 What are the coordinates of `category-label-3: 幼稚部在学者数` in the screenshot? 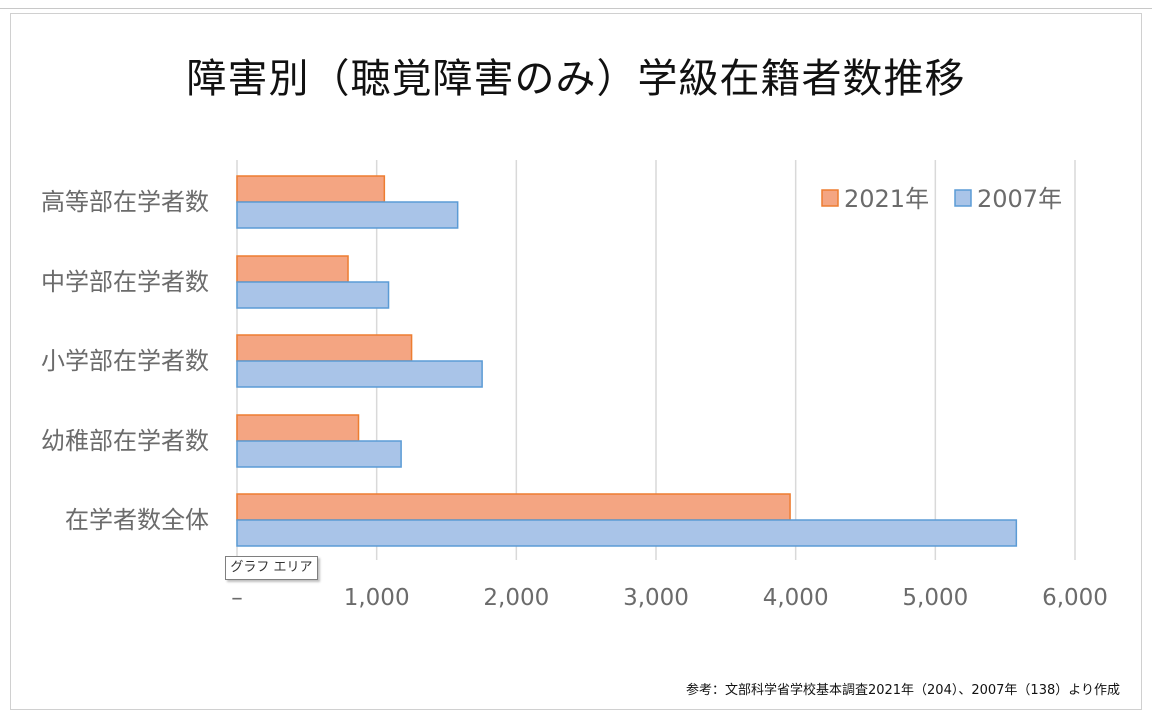 It's located at (125, 441).